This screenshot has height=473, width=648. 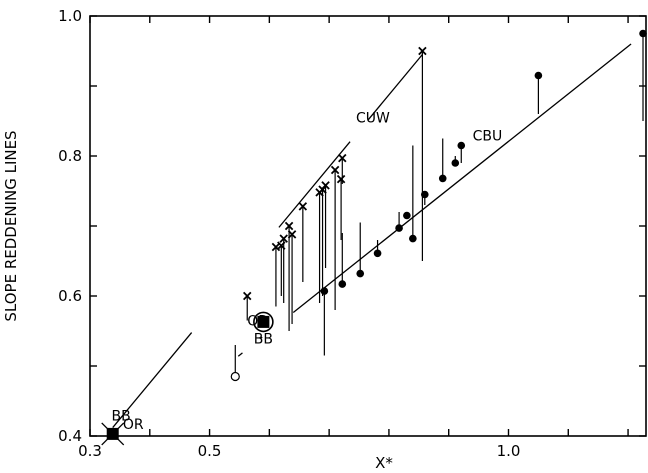 I want to click on x-tick-label: 0.3, so click(x=90, y=451).